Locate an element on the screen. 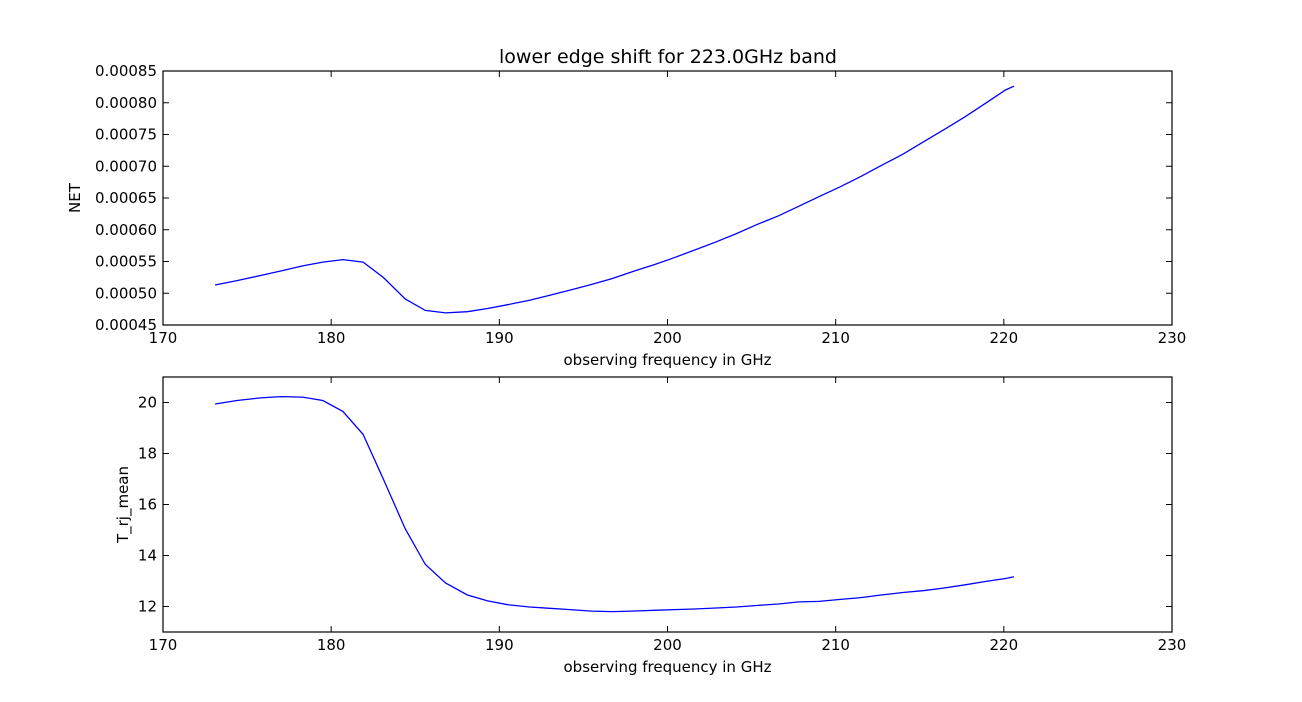 The height and width of the screenshot is (702, 1302). trj-x-tick-label: 190 is located at coordinates (499, 645).